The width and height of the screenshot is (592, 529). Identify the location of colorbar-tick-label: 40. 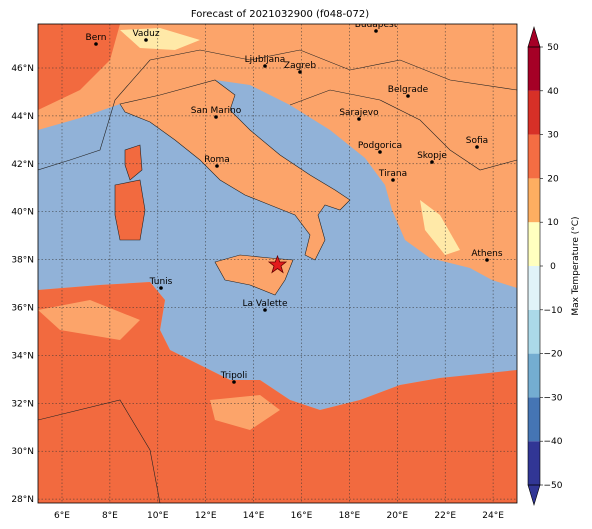
(553, 92).